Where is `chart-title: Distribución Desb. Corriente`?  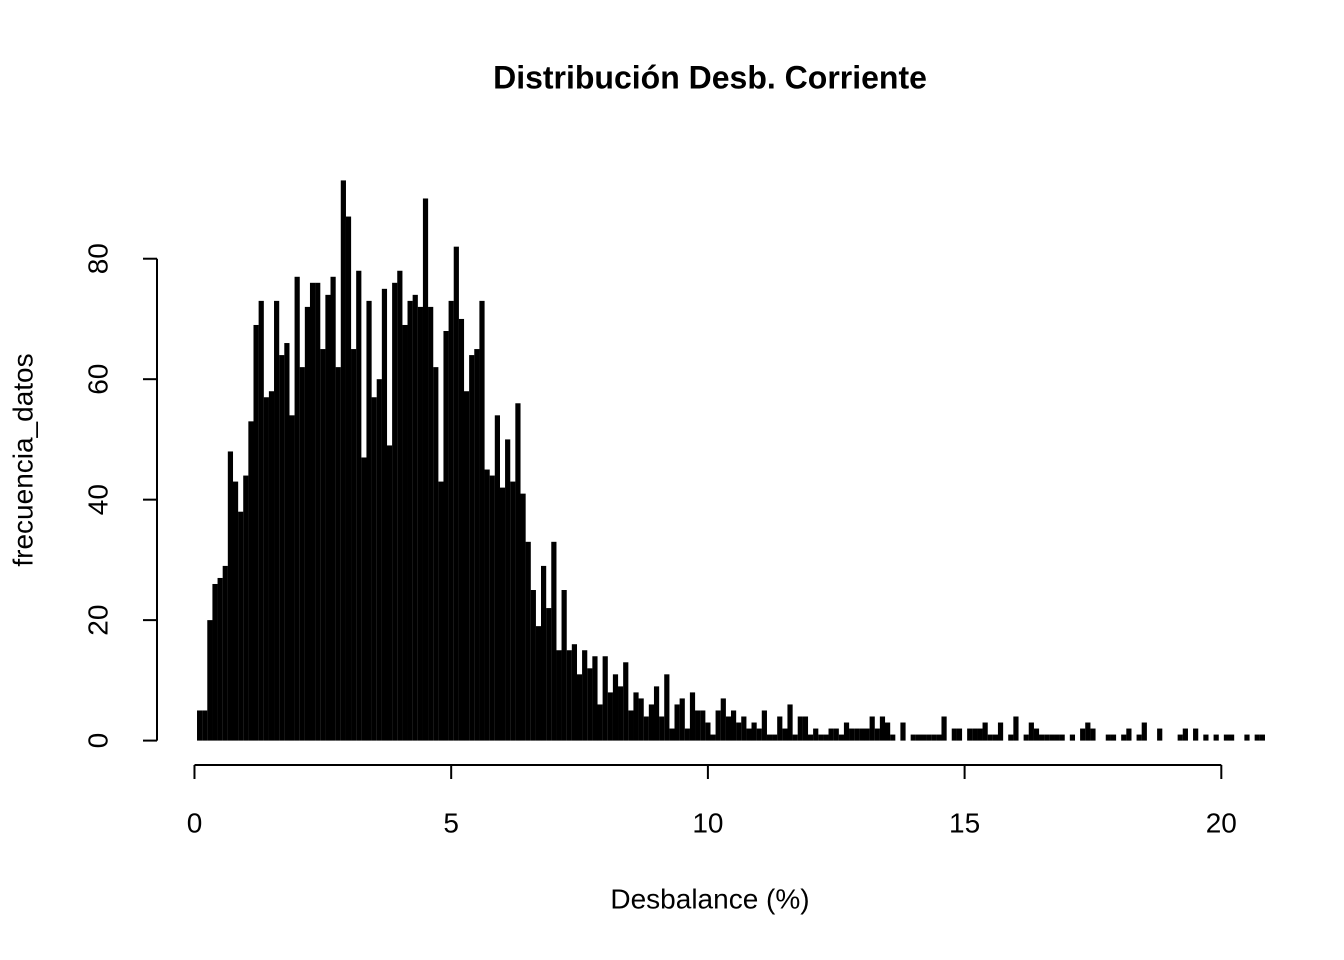 chart-title: Distribución Desb. Corriente is located at coordinates (710, 77).